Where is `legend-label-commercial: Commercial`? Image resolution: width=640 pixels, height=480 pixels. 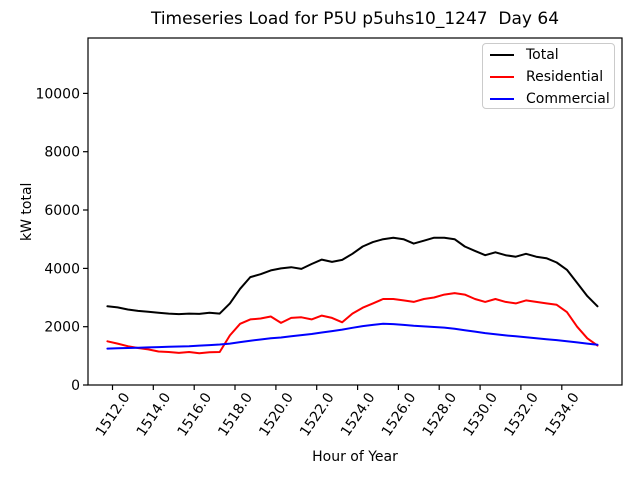
legend-label-commercial: Commercial is located at coordinates (568, 99).